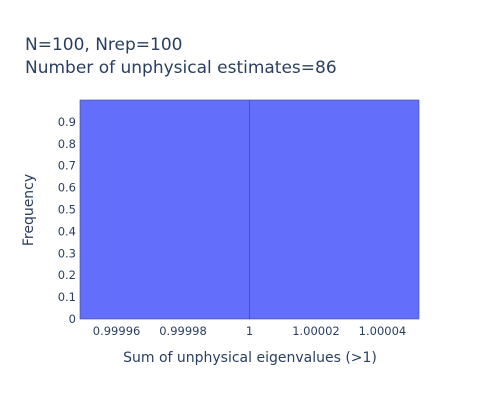 The height and width of the screenshot is (400, 500). What do you see at coordinates (250, 358) in the screenshot?
I see `x-axis-title: Sum of unphysical eigenvalues (>1)` at bounding box center [250, 358].